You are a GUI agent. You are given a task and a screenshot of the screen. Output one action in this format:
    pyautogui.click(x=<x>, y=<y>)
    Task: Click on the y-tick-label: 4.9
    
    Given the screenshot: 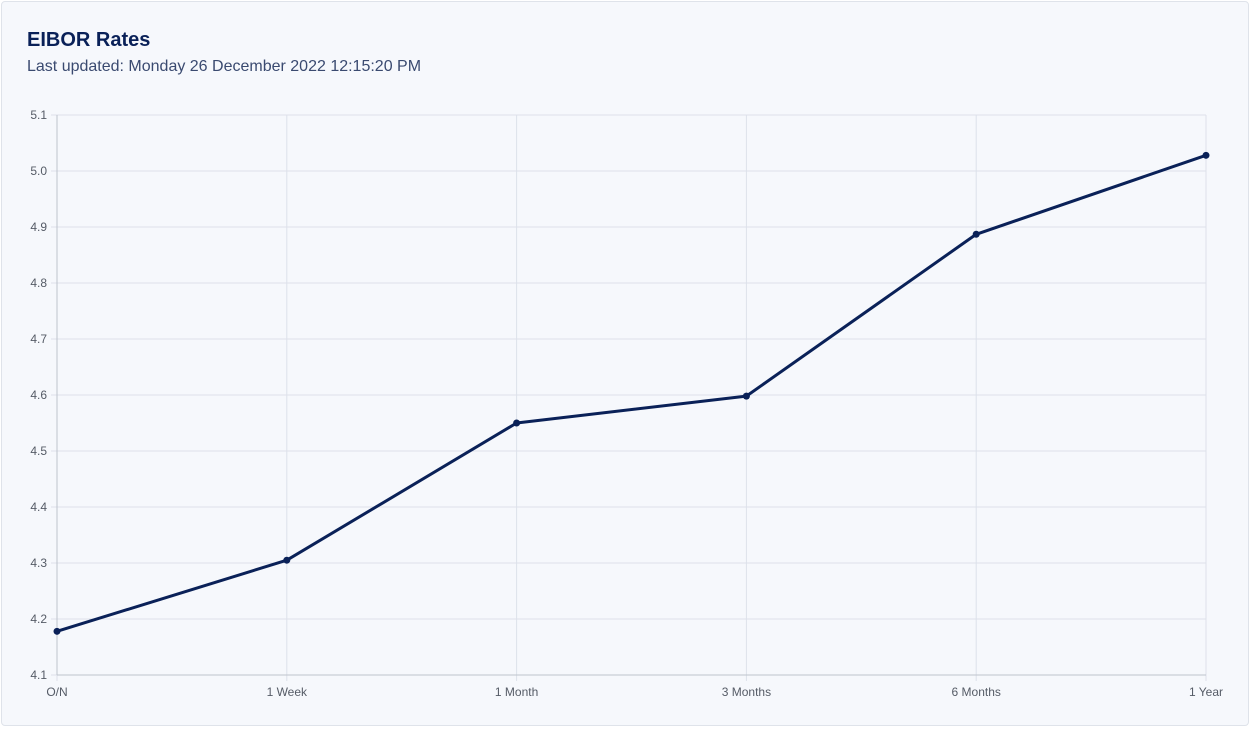 What is the action you would take?
    pyautogui.click(x=38, y=227)
    